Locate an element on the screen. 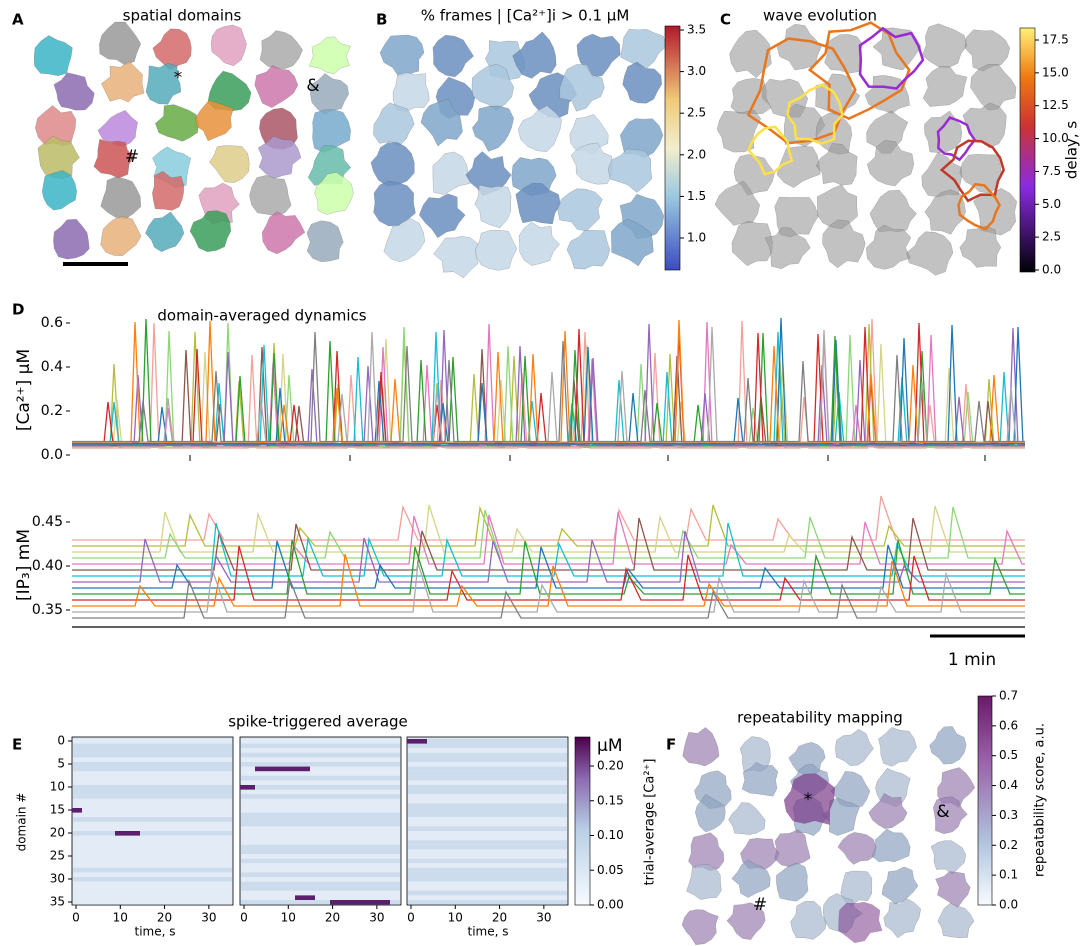 The width and height of the screenshot is (1084, 946). heatmap-hot is located at coordinates (305, 897).